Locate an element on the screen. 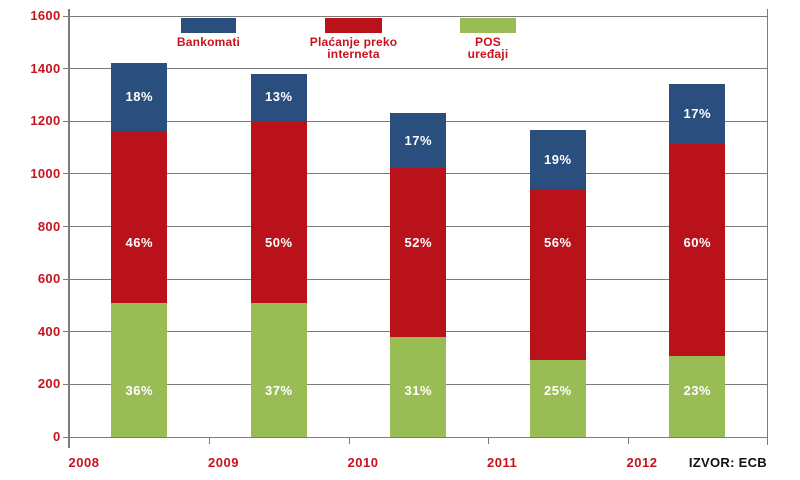 The height and width of the screenshot is (480, 800). legend-swatch-pos is located at coordinates (488, 25).